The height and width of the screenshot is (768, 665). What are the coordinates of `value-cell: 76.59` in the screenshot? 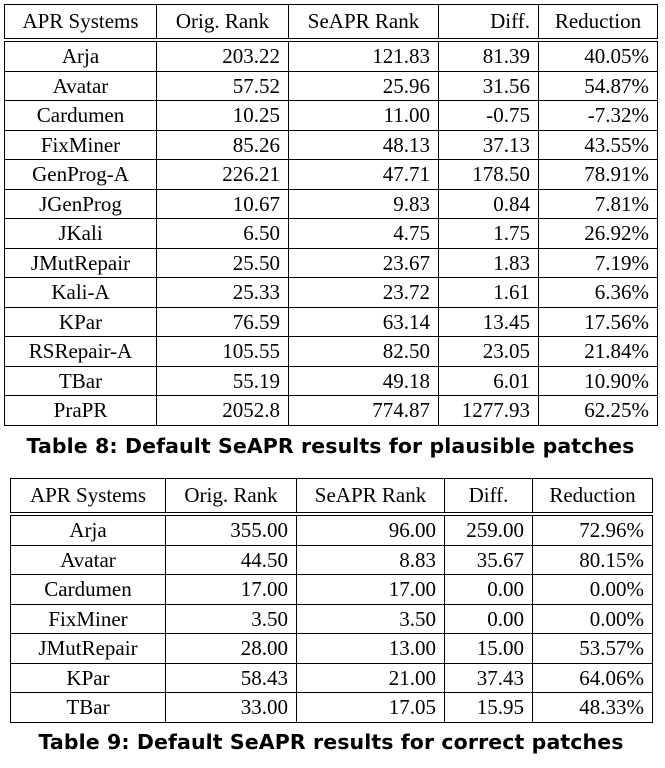 It's located at (222, 321).